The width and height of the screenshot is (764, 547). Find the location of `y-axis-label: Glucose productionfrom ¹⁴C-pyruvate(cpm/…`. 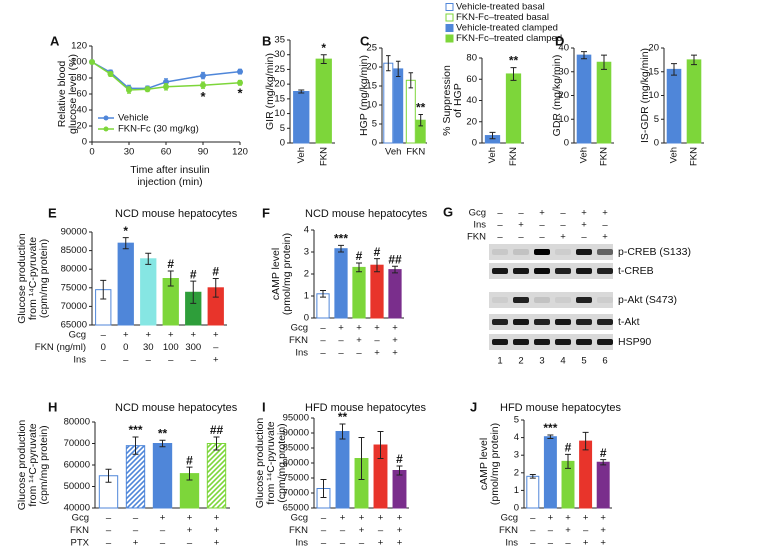

y-axis-label: Glucose productionfrom ¹⁴C-pyruvate(cpm/… is located at coordinates (33, 278).